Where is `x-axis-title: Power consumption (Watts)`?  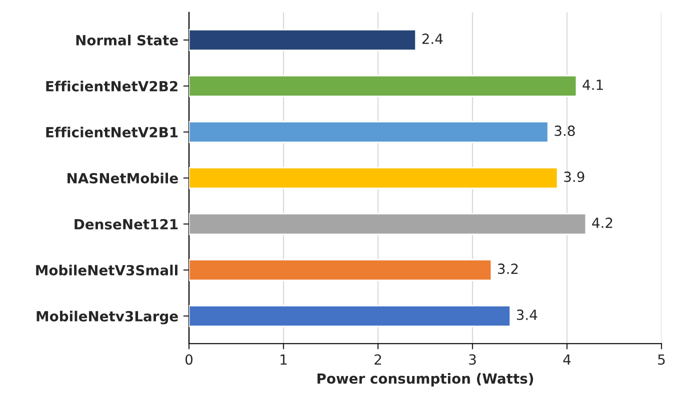
x-axis-title: Power consumption (Watts) is located at coordinates (426, 379).